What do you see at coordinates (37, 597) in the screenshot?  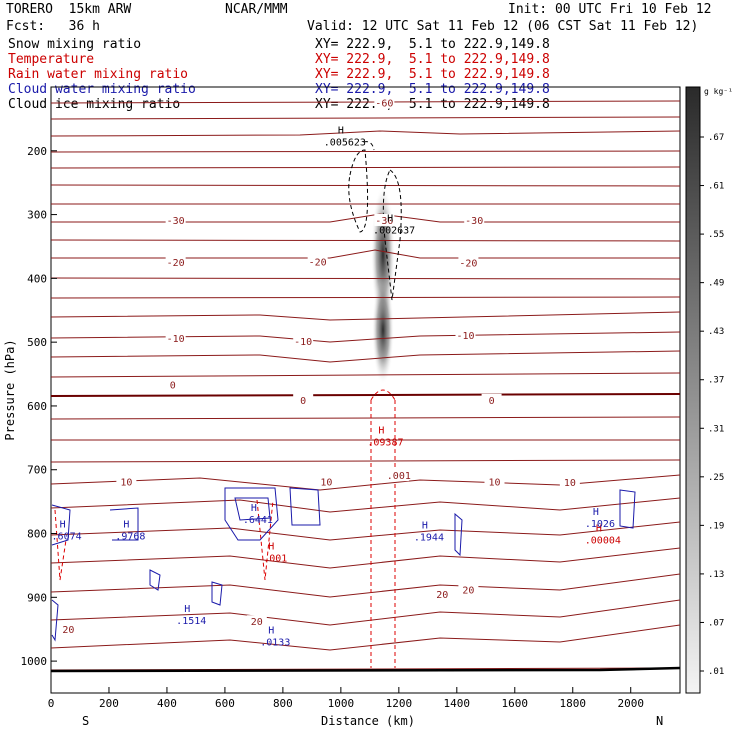 I see `y-tick-label: 900` at bounding box center [37, 597].